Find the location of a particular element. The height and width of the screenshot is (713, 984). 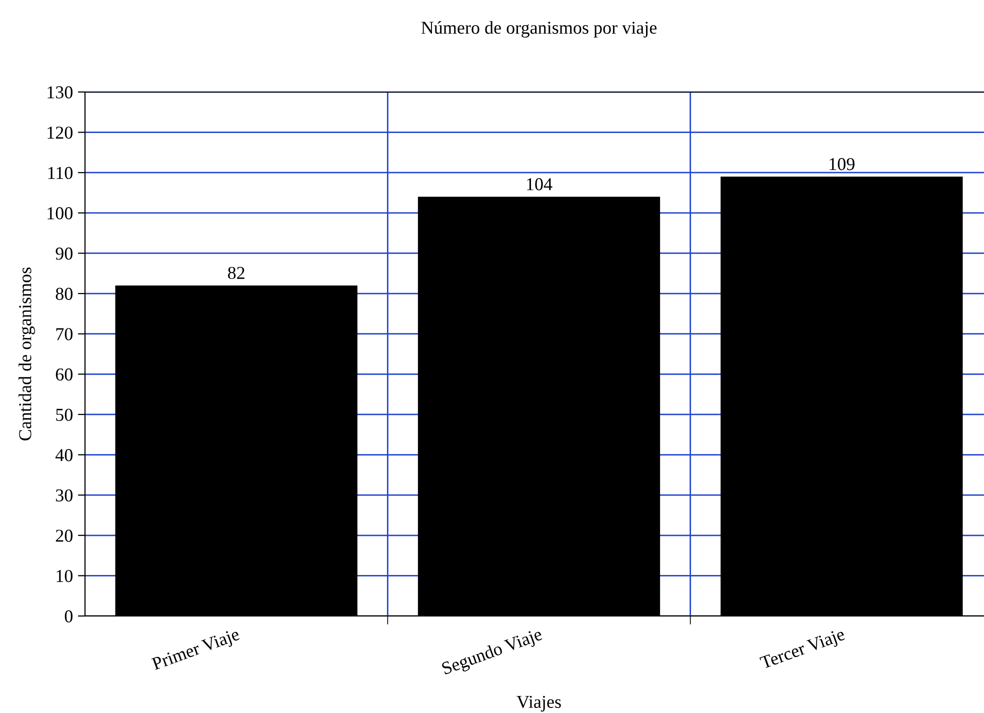

y-tick-label: 120 is located at coordinates (60, 132).